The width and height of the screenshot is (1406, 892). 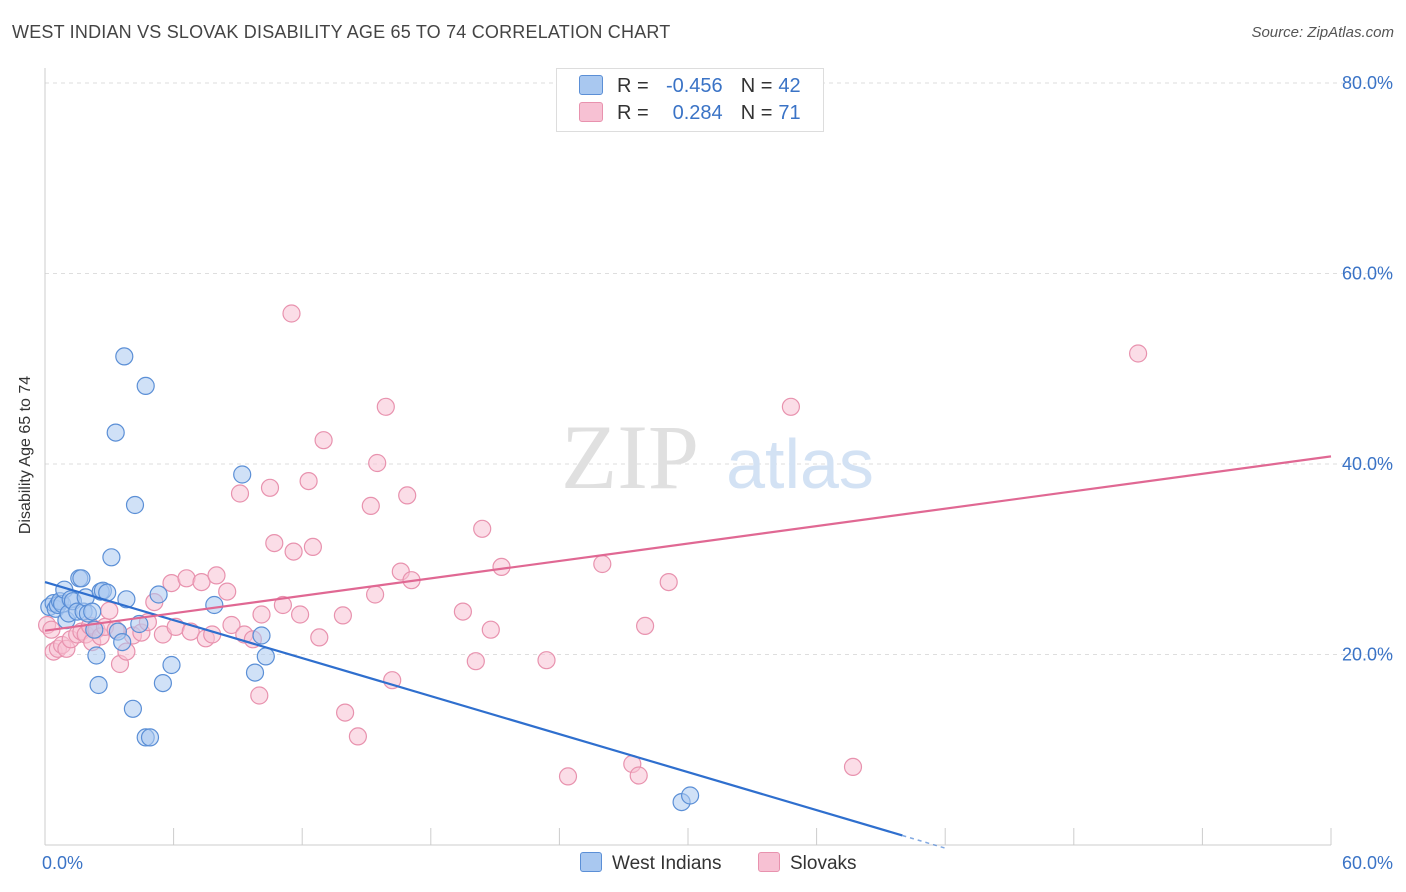 I want to click on west-indians-legend-swatch, so click(x=591, y=862).